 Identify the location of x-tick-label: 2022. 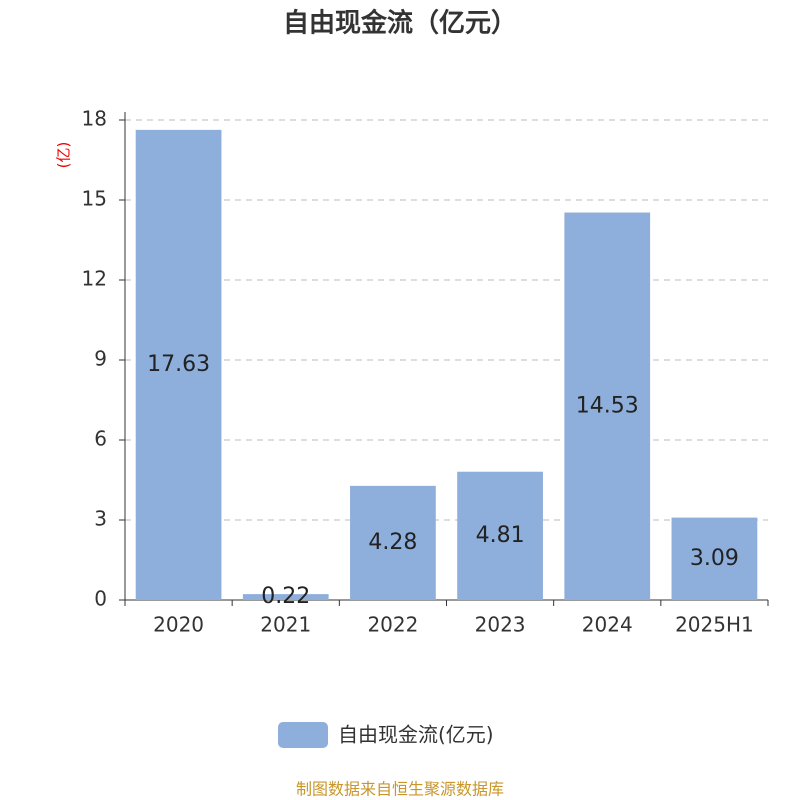
(392, 625).